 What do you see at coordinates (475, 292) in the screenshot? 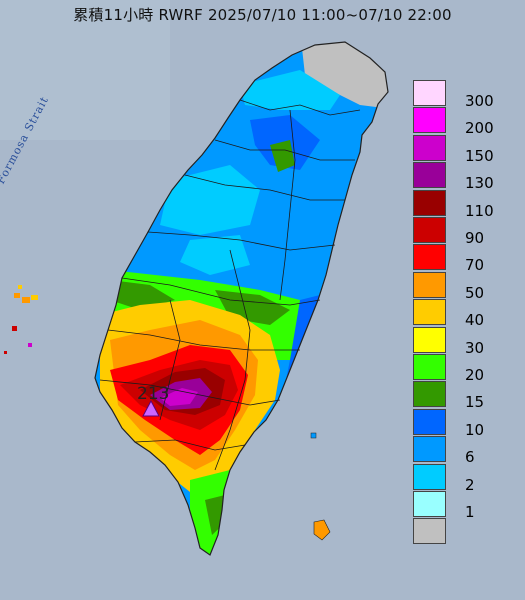
I see `legend-label: 50` at bounding box center [475, 292].